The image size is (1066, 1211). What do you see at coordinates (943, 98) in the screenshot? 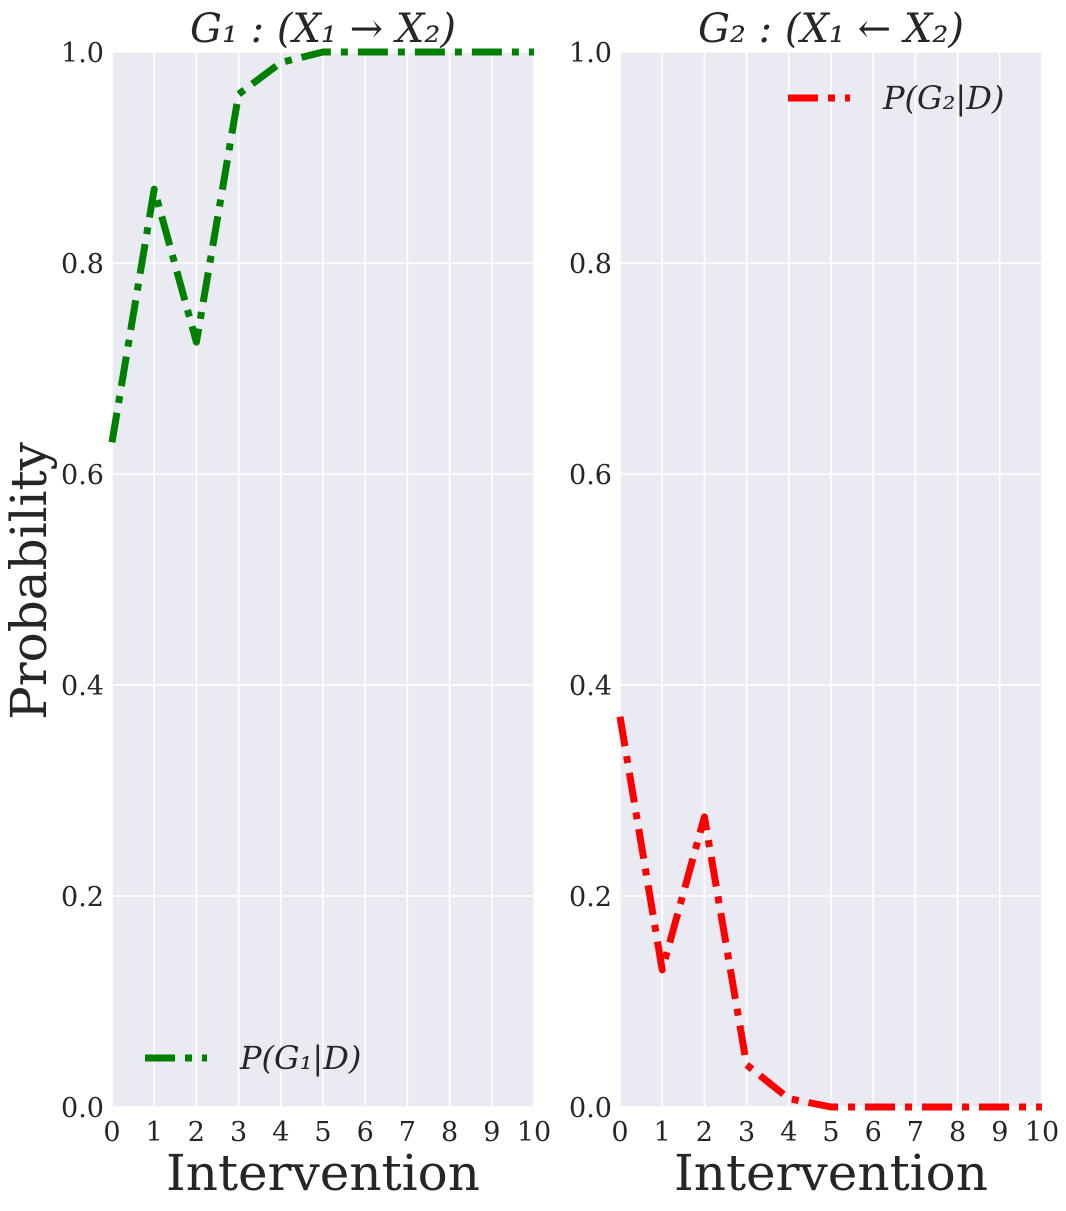
I see `legend-label: P(G₂|D)` at bounding box center [943, 98].